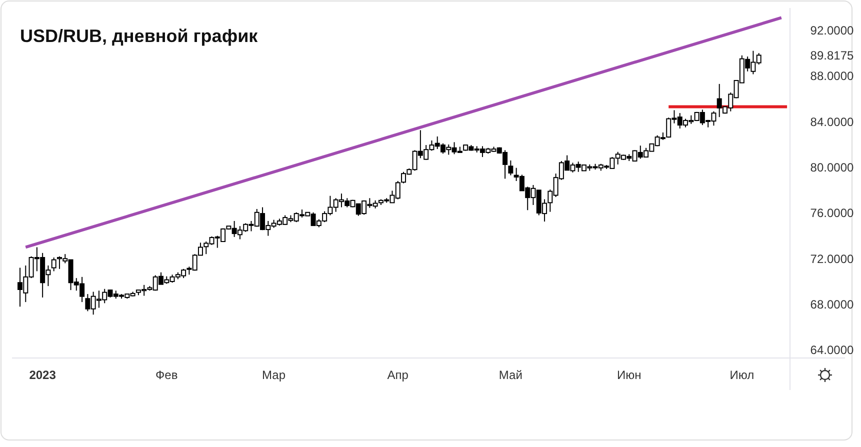  Describe the element at coordinates (832, 305) in the screenshot. I see `y-tick-label: 68.0000` at that location.